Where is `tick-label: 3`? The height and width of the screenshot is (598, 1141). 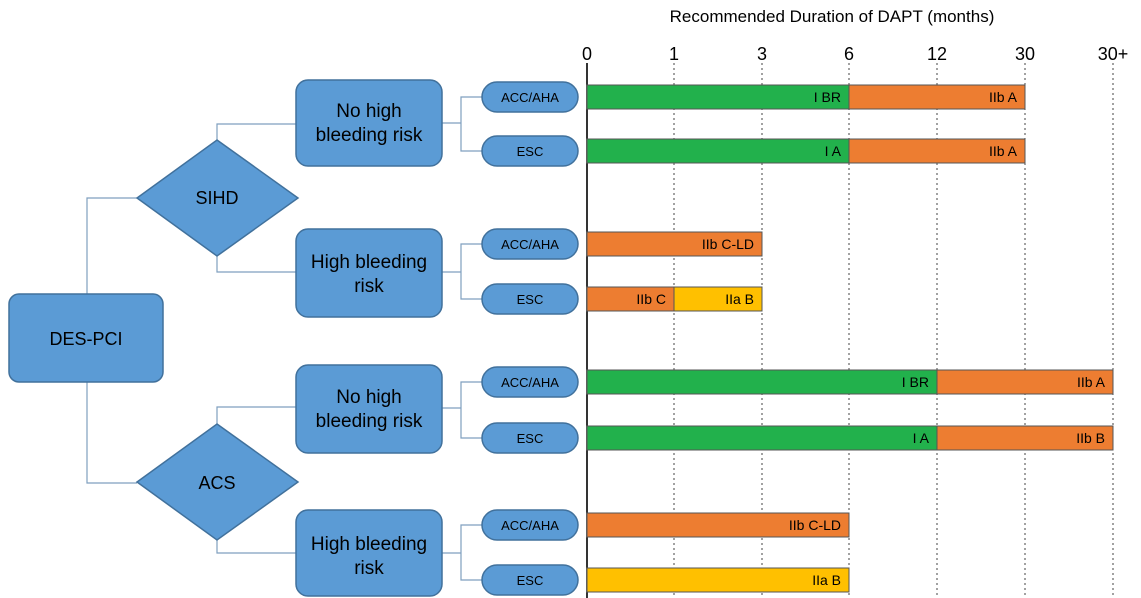 tick-label: 3 is located at coordinates (762, 54).